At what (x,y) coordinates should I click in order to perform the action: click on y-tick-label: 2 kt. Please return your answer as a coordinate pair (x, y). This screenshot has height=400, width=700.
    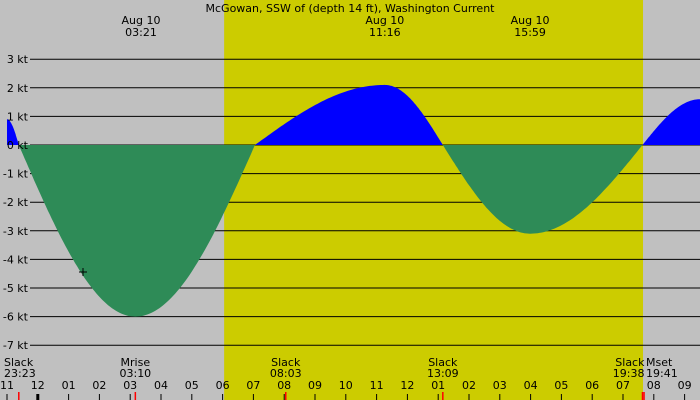
    Looking at the image, I should click on (18, 88).